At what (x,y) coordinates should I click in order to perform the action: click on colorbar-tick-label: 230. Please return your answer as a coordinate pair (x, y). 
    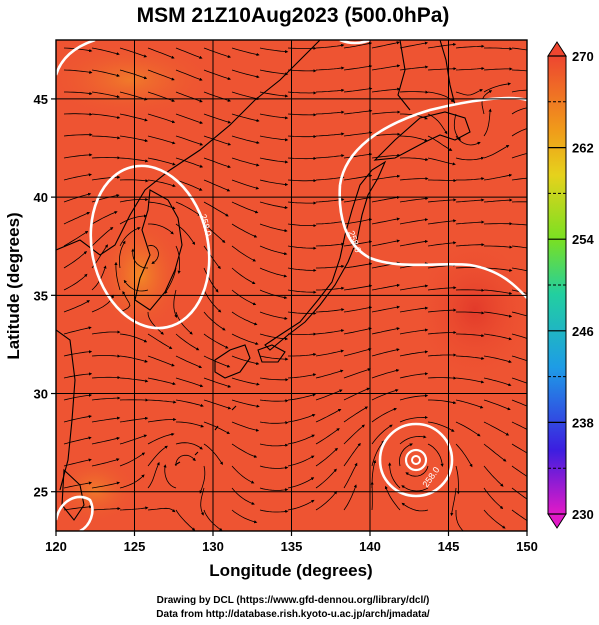
    Looking at the image, I should click on (583, 514).